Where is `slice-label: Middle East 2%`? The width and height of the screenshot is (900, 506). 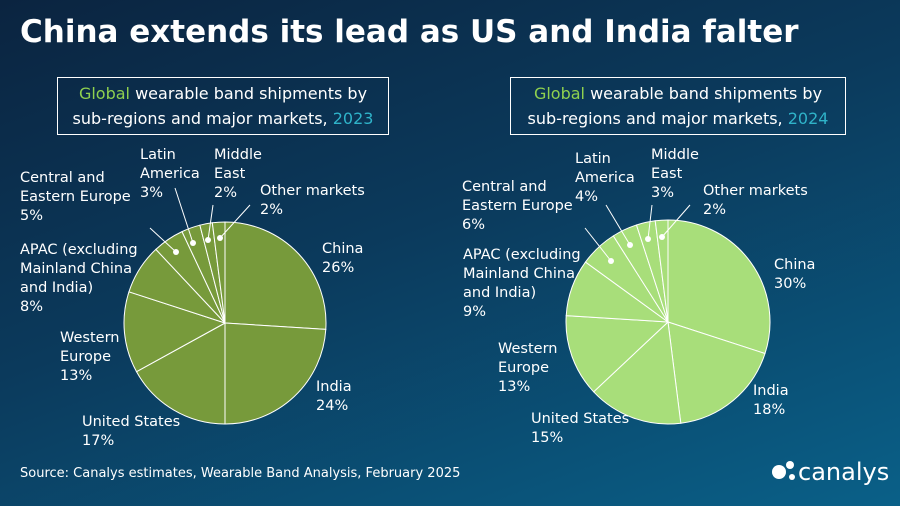 slice-label: Middle East 2% is located at coordinates (244, 174).